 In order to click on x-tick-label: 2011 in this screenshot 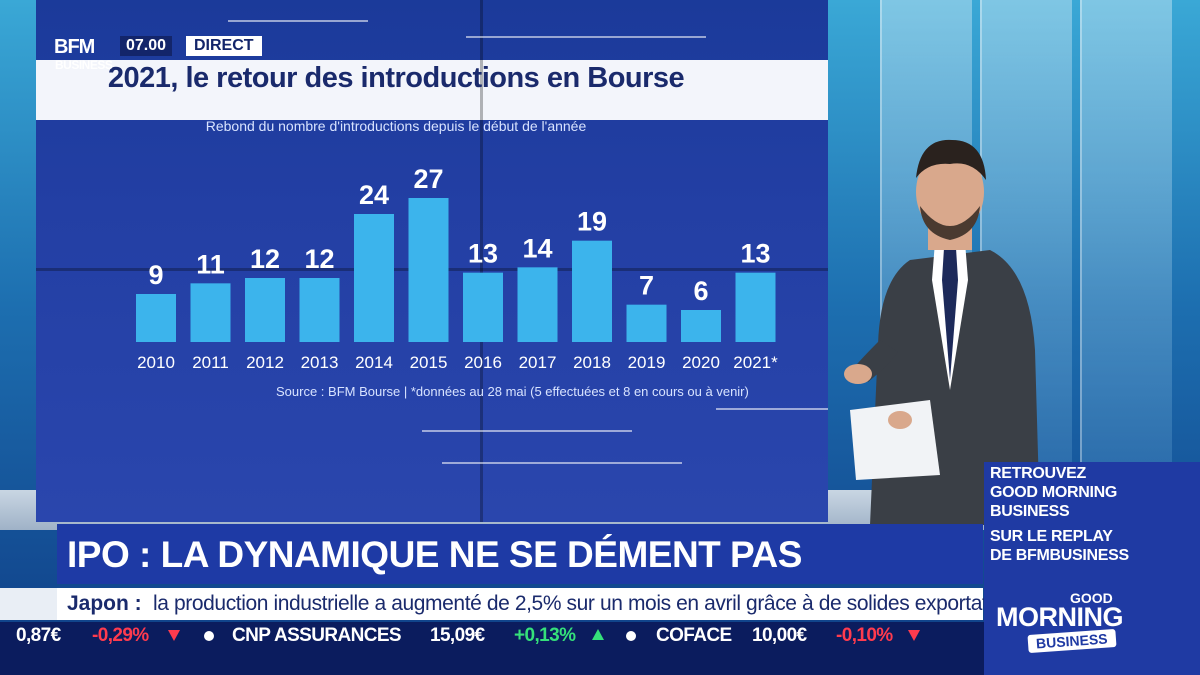, I will do `click(210, 362)`.